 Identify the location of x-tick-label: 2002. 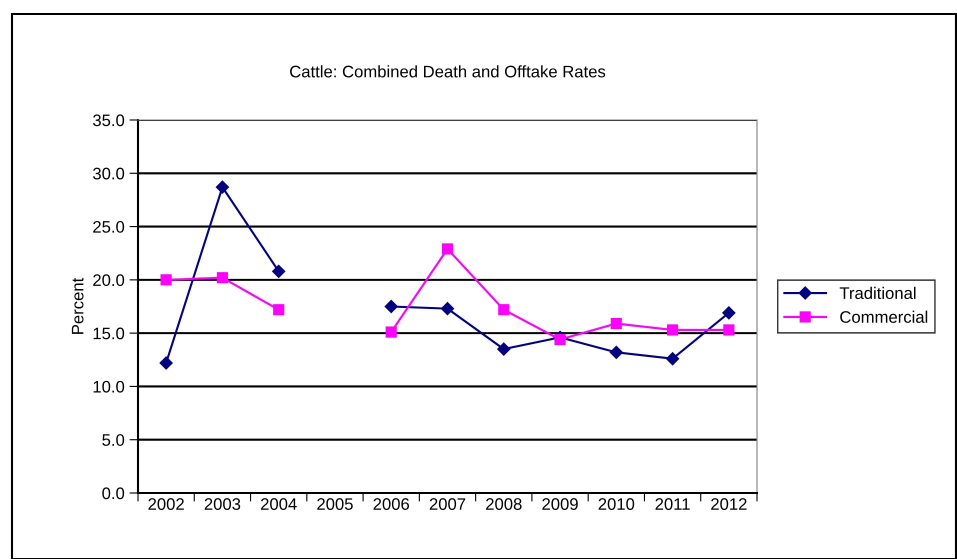
(166, 504).